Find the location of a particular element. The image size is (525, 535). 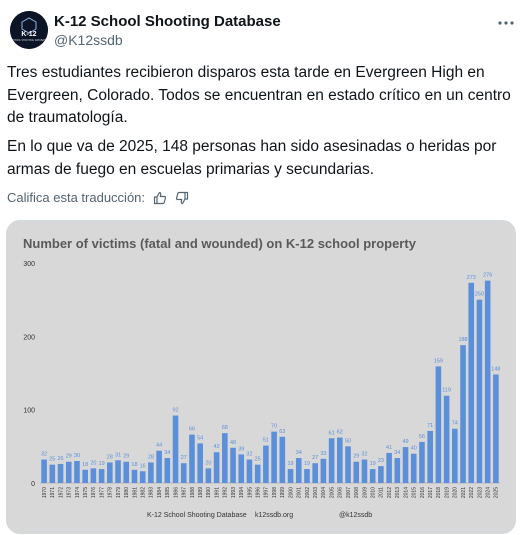

x-tick-label: 2008 is located at coordinates (357, 492).